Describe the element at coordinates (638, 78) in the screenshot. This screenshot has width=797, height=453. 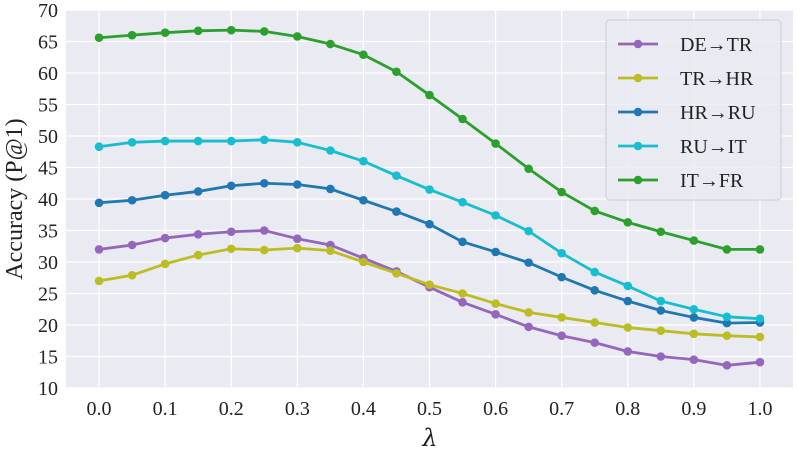
I see `legend-swatch-marker` at that location.